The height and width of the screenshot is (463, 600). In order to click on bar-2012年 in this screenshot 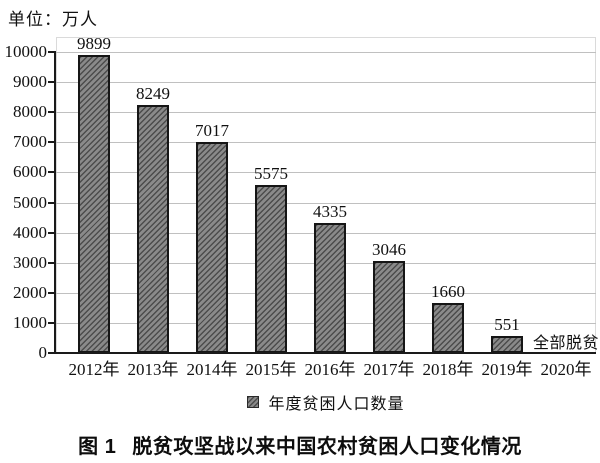, I will do `click(94, 204)`.